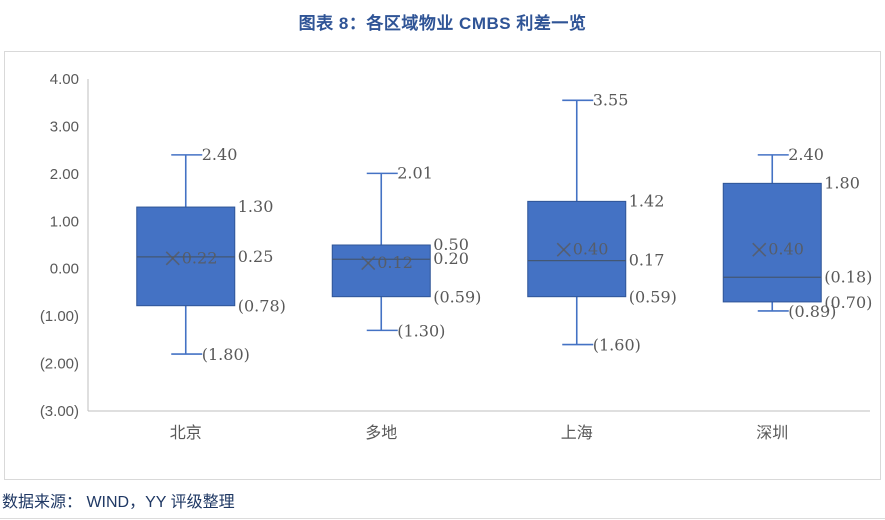  I want to click on bottom-divider, so click(442, 518).